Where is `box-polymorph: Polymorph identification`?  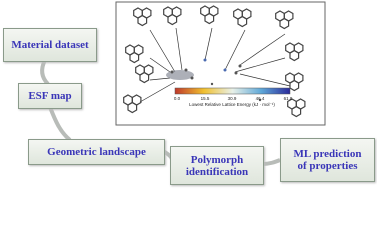 box-polymorph: Polymorph identification is located at coordinates (217, 165).